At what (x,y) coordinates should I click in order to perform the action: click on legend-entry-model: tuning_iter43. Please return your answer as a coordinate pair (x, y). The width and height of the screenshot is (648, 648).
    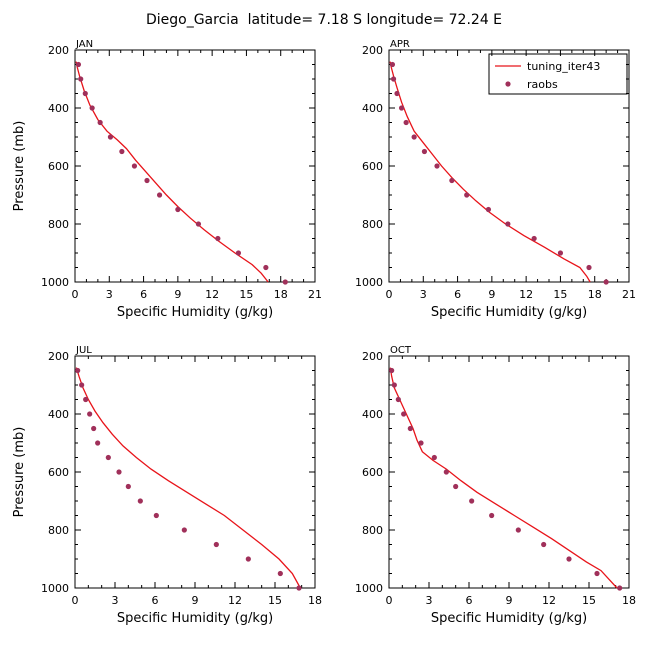
    Looking at the image, I should click on (563, 66).